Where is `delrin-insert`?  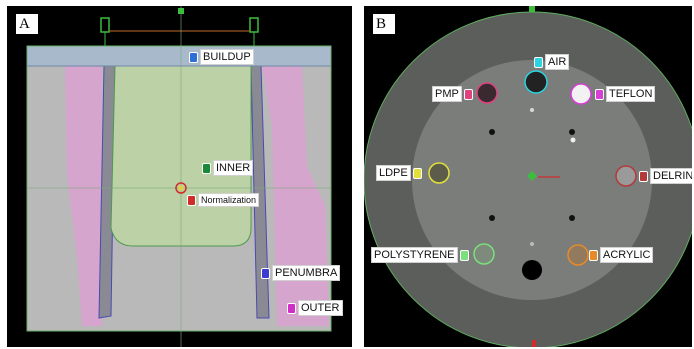
delrin-insert is located at coordinates (626, 176).